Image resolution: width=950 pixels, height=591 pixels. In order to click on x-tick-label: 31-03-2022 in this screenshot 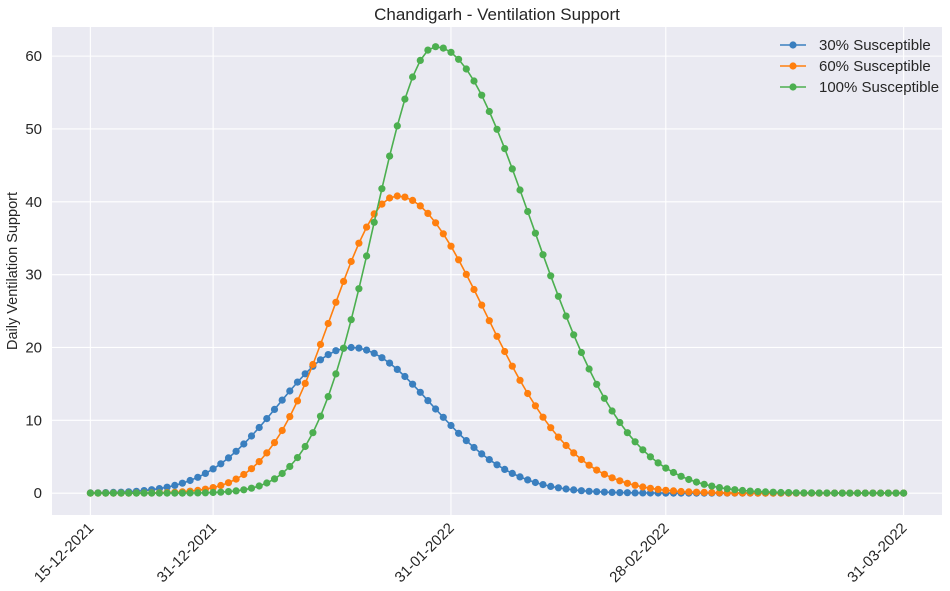, I will do `click(877, 553)`.